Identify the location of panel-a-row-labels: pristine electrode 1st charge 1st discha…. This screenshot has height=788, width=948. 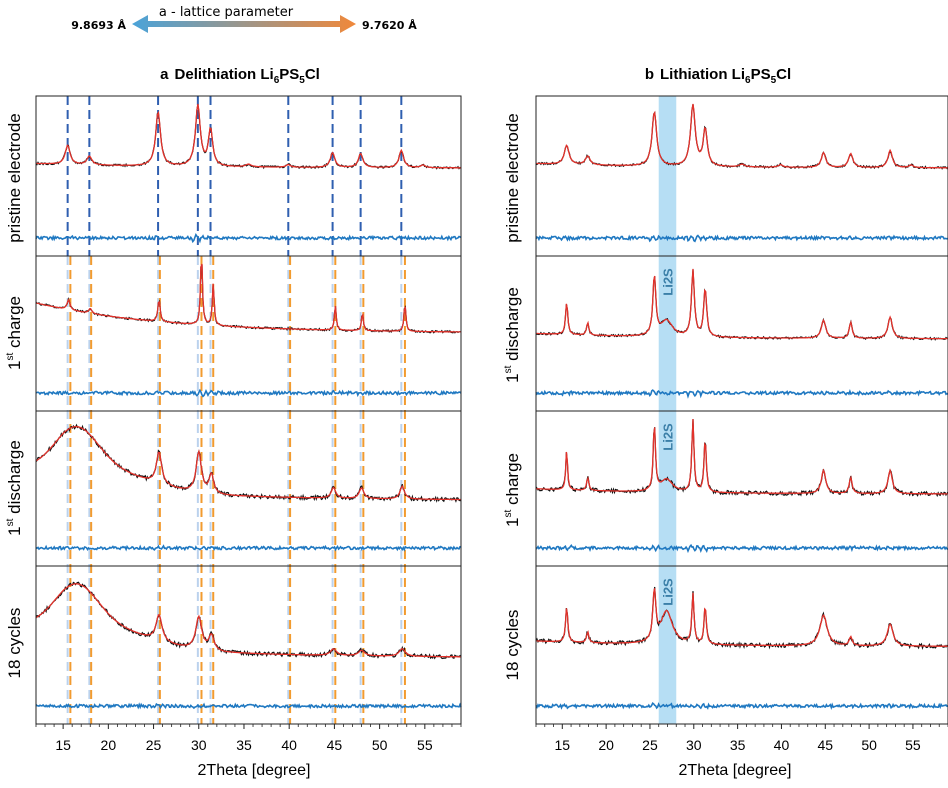
(14, 395).